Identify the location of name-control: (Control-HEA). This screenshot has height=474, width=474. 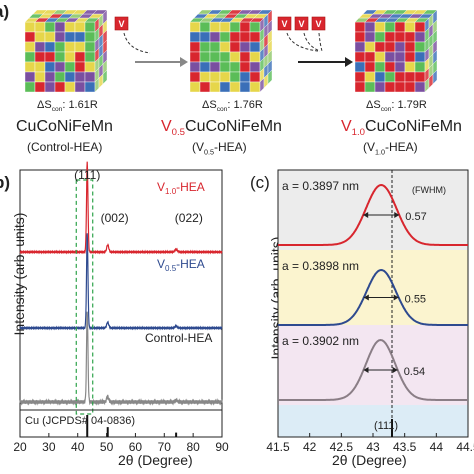
(65, 147).